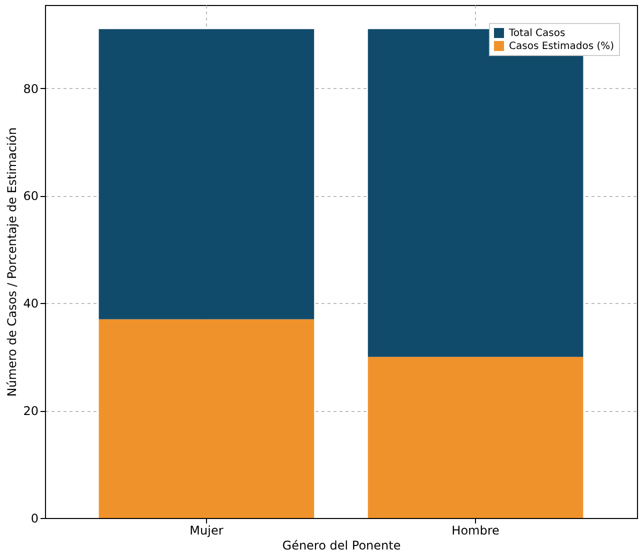  Describe the element at coordinates (341, 545) in the screenshot. I see `x-axis-title: Género del Ponente` at that location.